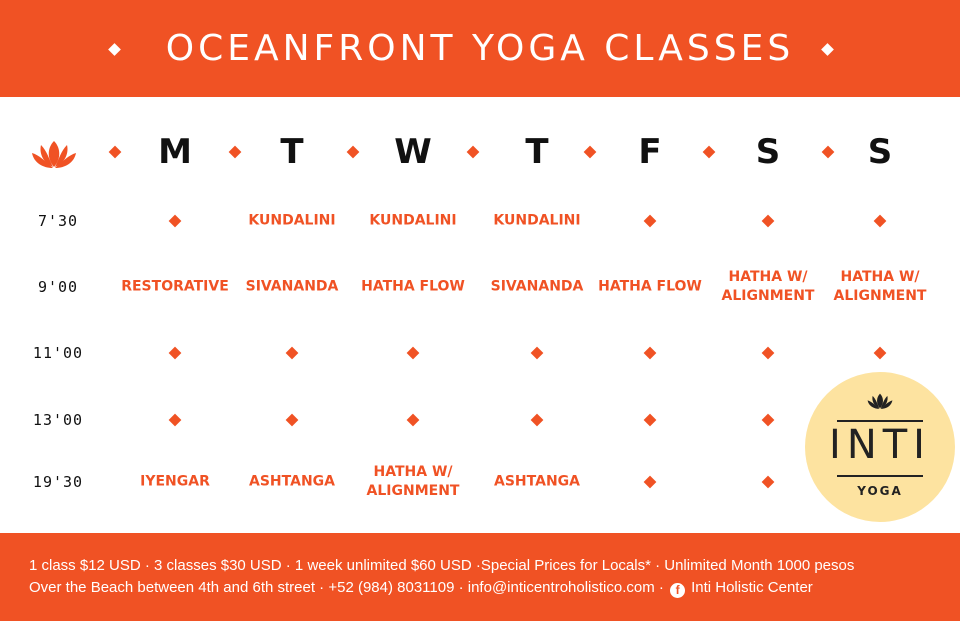 This screenshot has width=960, height=621. I want to click on day-header: F, so click(650, 152).